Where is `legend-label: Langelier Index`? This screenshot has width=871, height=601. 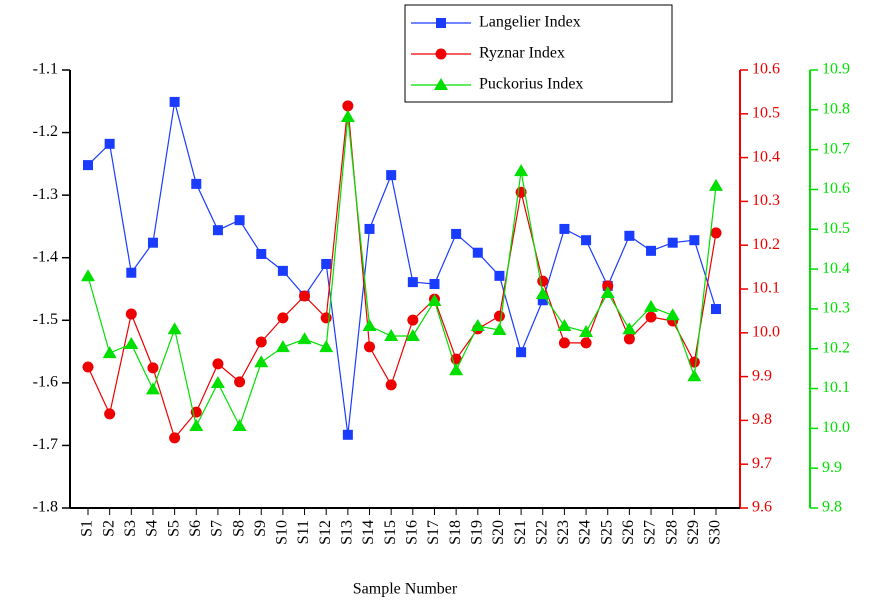
legend-label: Langelier Index is located at coordinates (530, 22).